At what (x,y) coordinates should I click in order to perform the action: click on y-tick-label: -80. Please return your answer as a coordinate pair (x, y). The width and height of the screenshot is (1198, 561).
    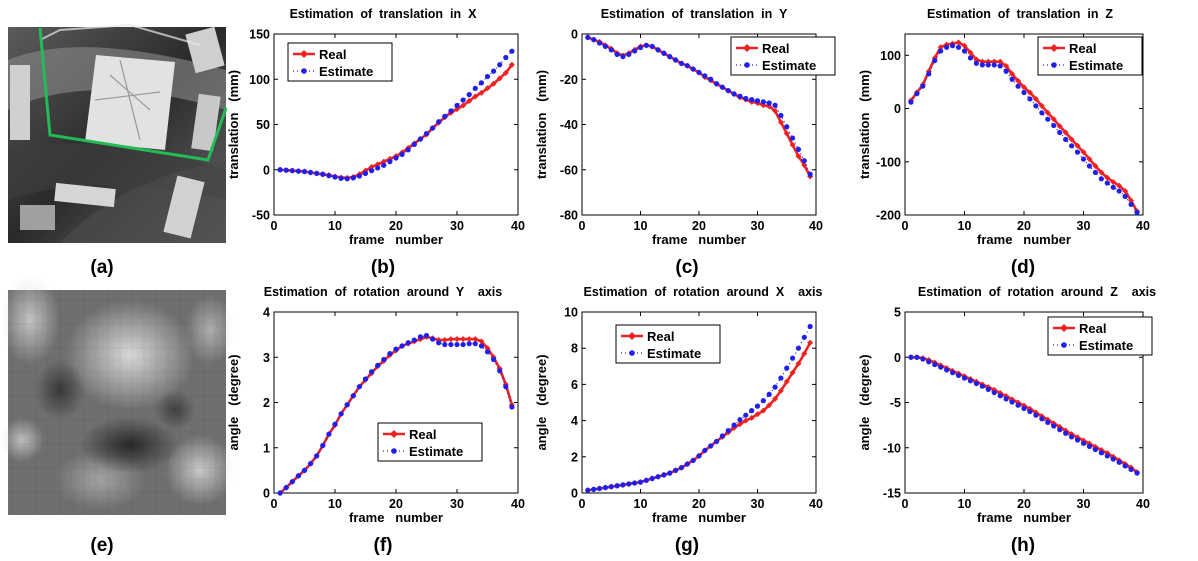
    Looking at the image, I should click on (569, 216).